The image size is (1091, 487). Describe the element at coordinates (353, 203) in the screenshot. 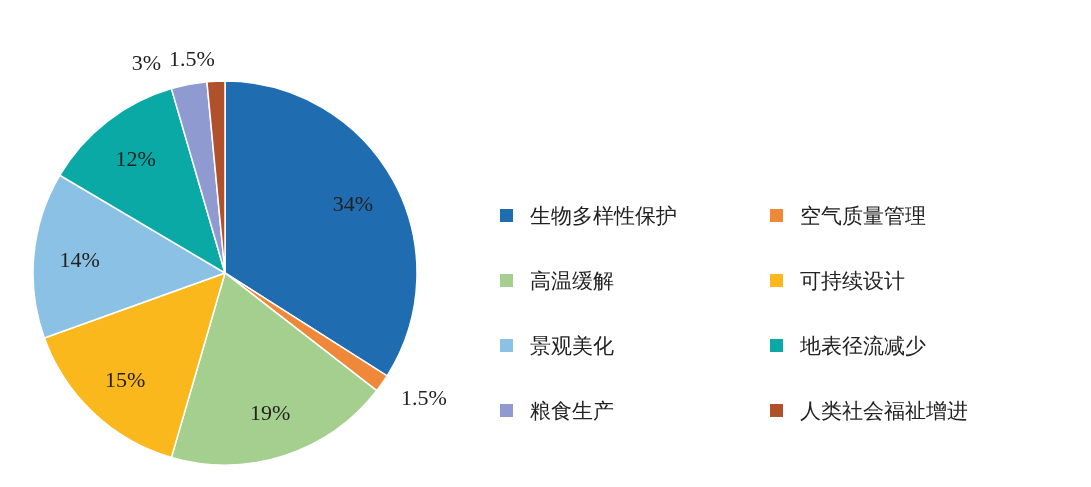

I see `data-label: 34%` at that location.